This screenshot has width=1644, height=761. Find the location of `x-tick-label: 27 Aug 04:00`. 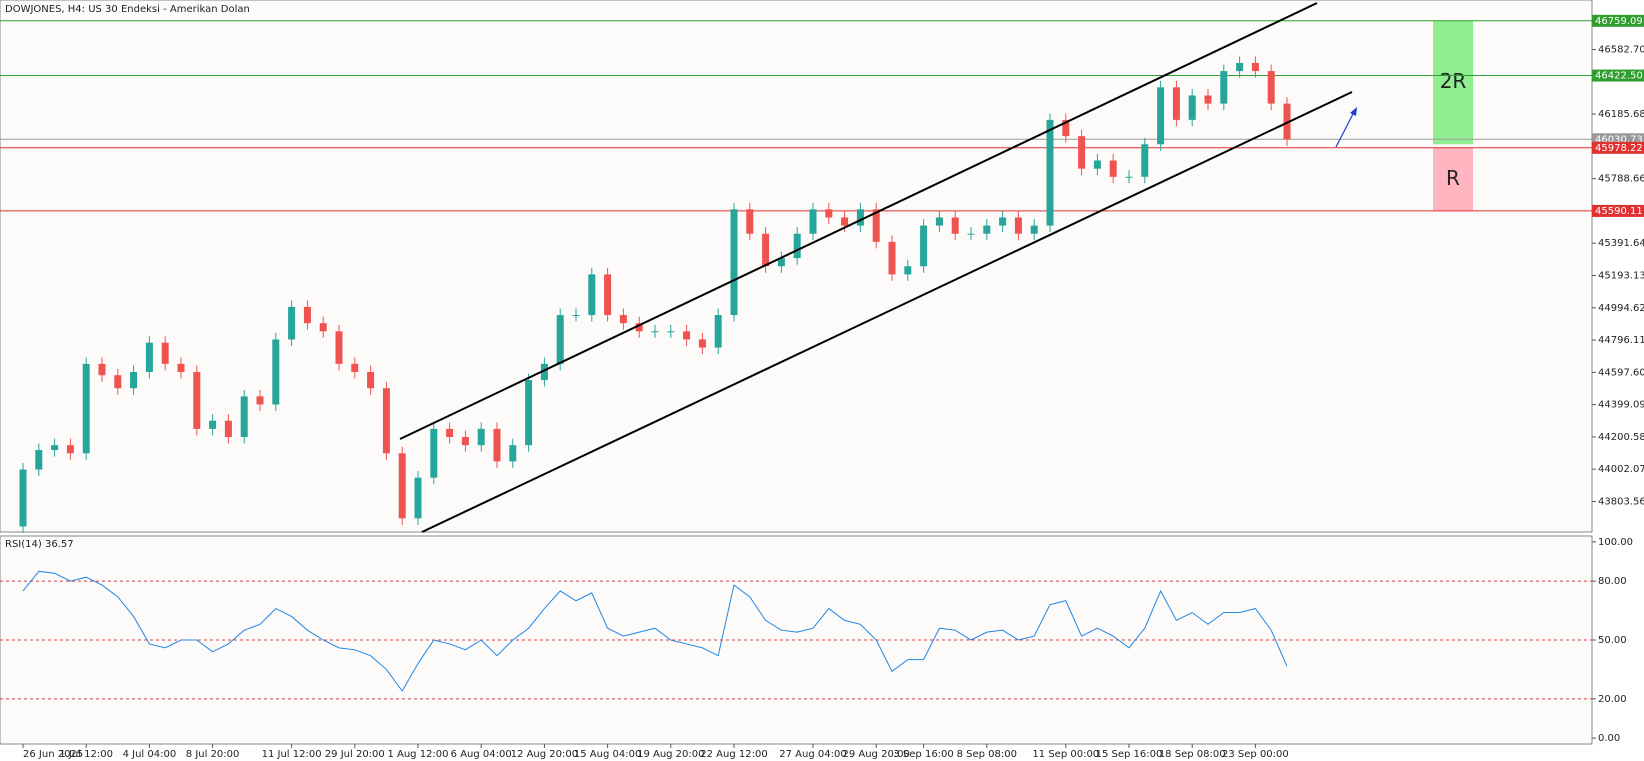

x-tick-label: 27 Aug 04:00 is located at coordinates (812, 754).